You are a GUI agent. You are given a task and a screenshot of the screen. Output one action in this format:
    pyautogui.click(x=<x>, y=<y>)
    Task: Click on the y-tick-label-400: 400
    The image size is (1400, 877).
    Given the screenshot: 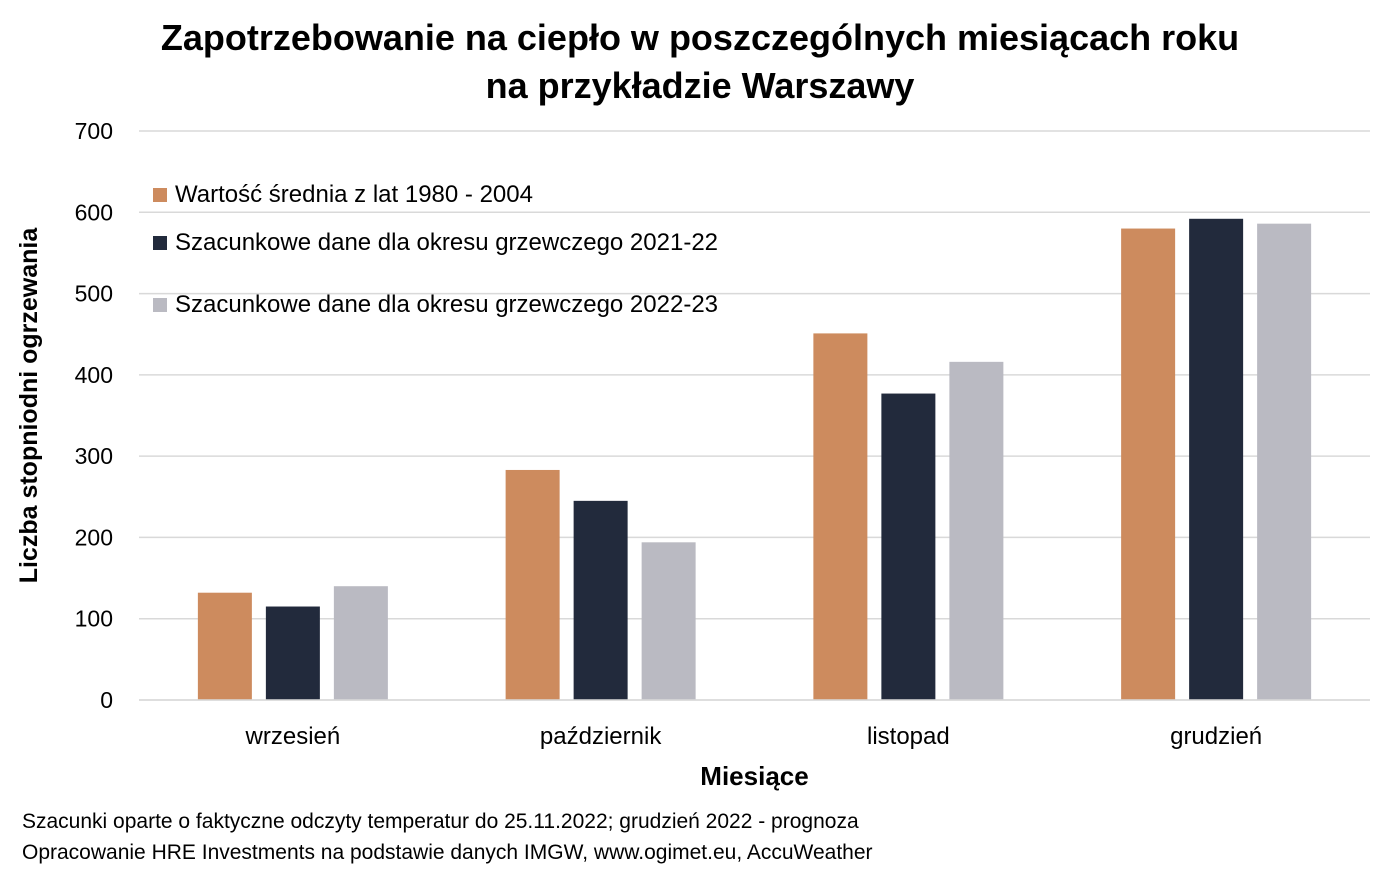 What is the action you would take?
    pyautogui.click(x=94, y=375)
    